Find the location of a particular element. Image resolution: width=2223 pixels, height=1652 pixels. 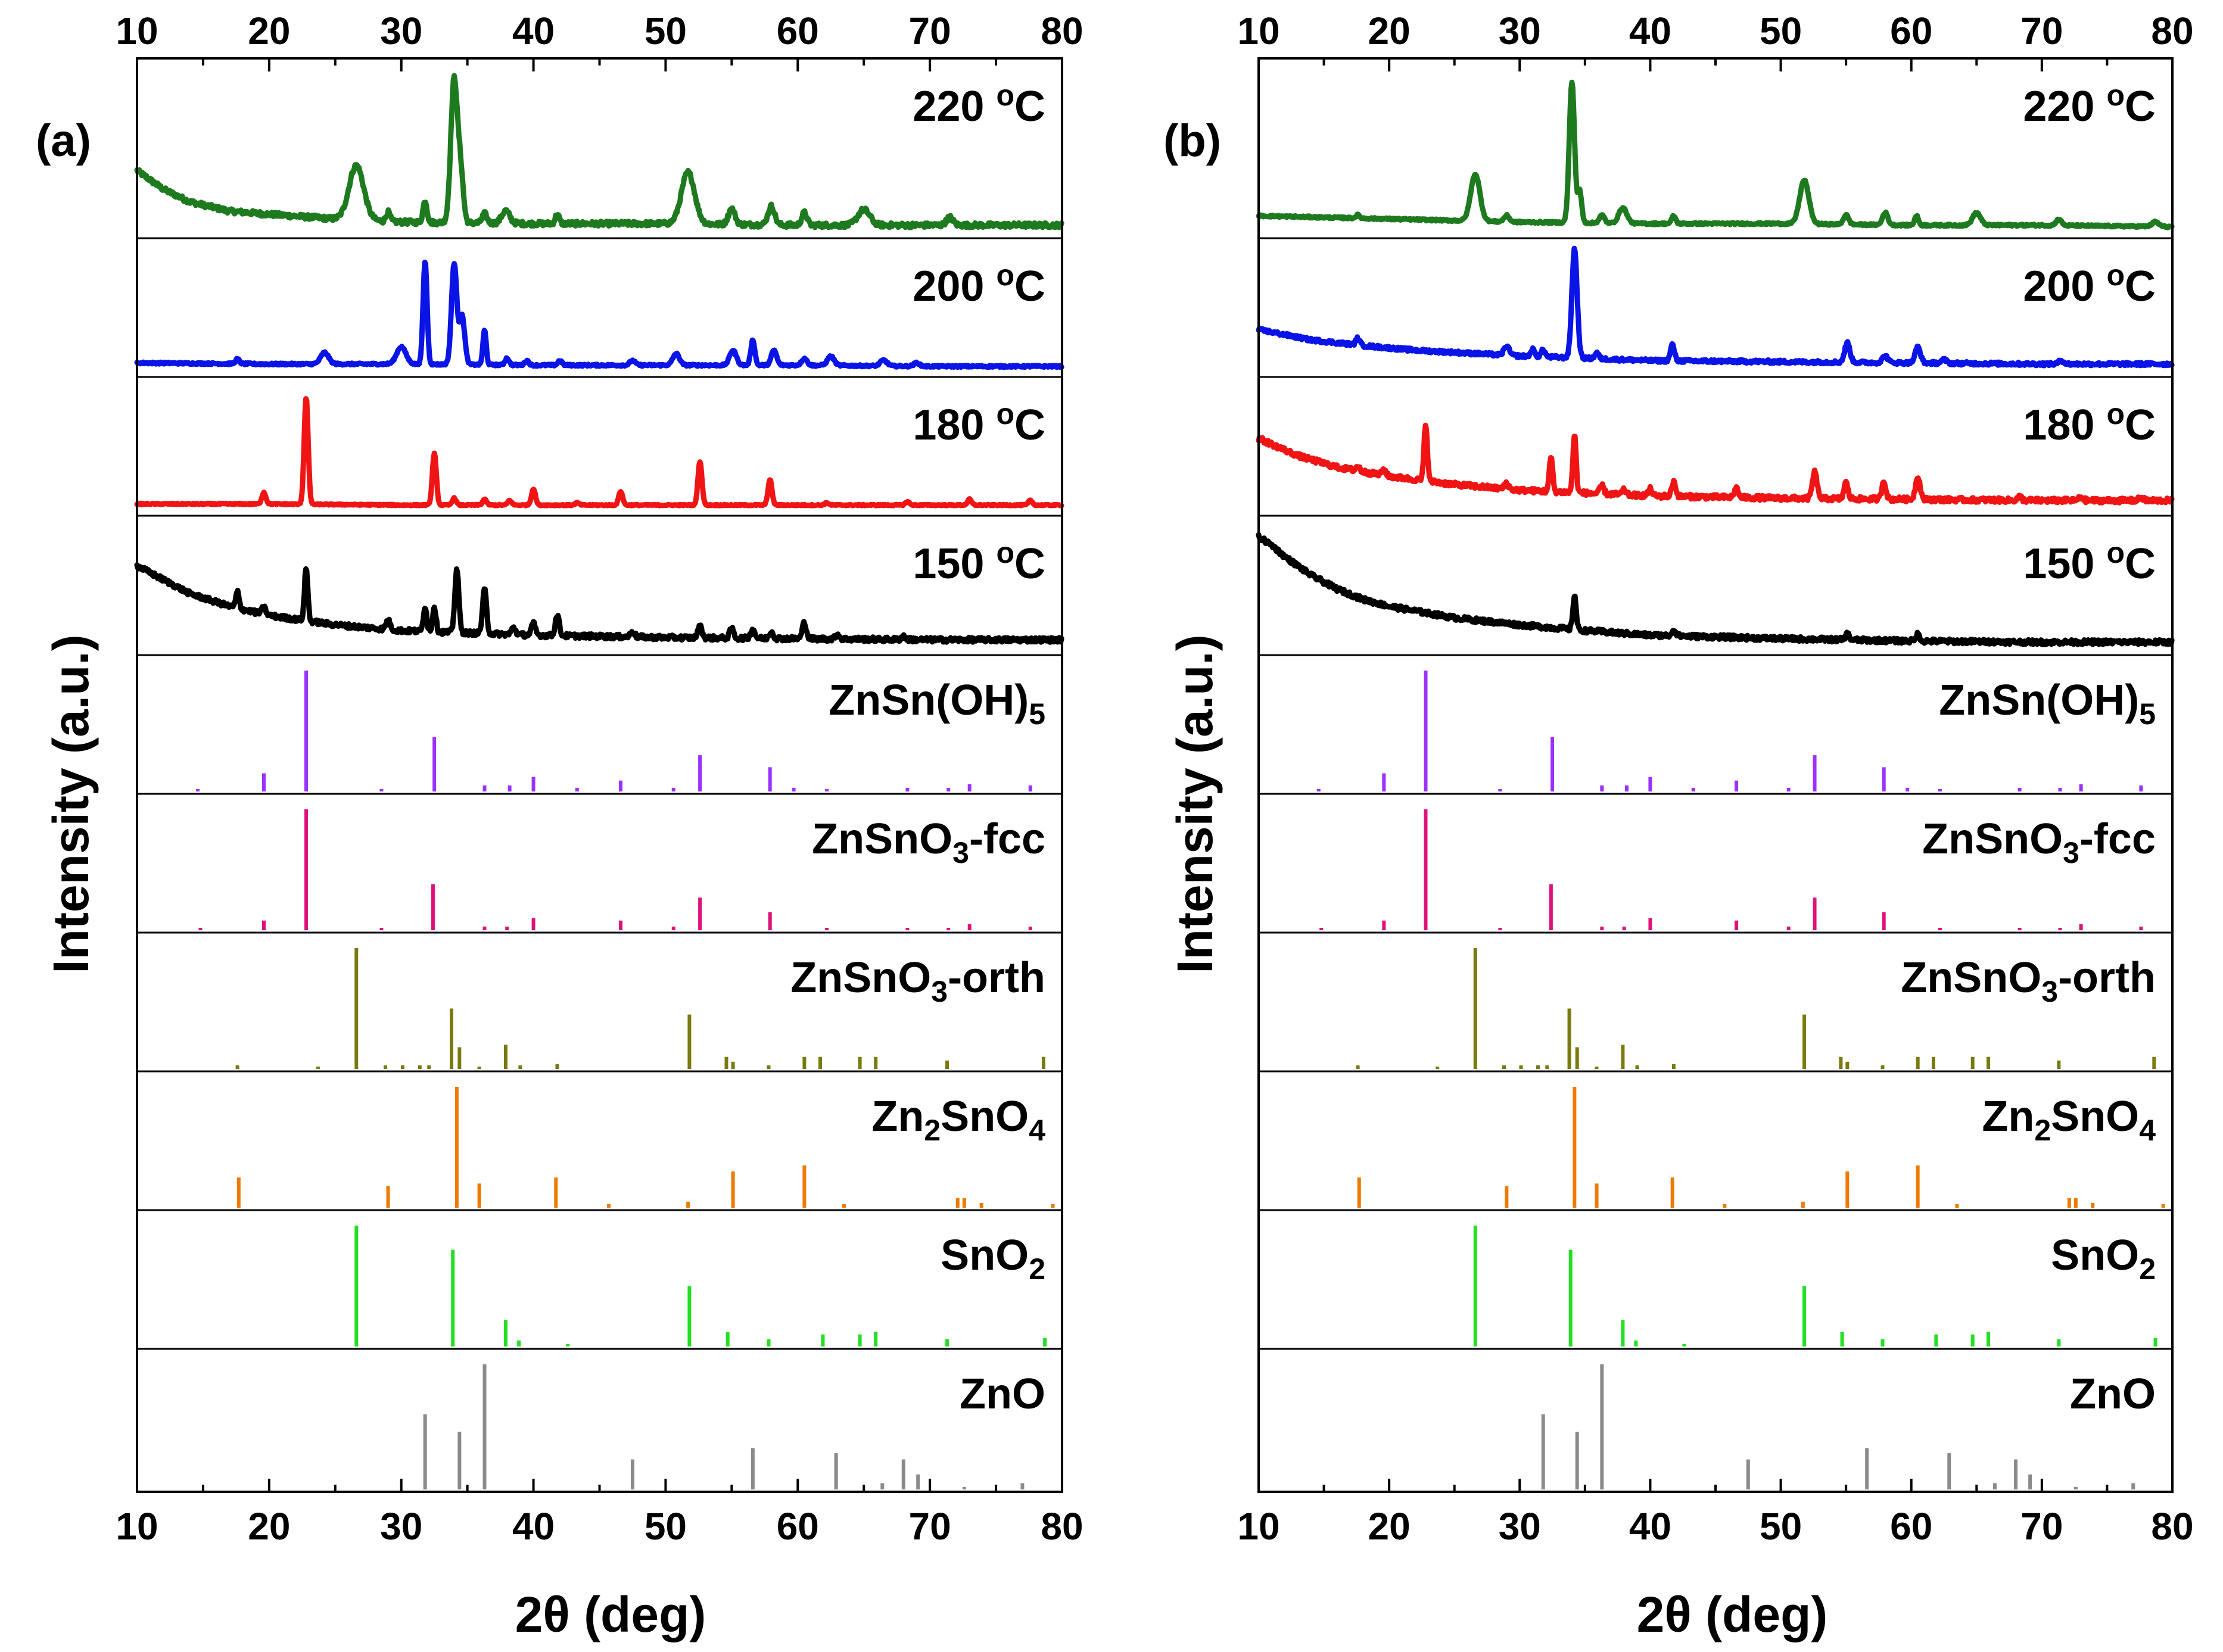

row-label-ref_zno-a: ZnO is located at coordinates (1002, 1394).